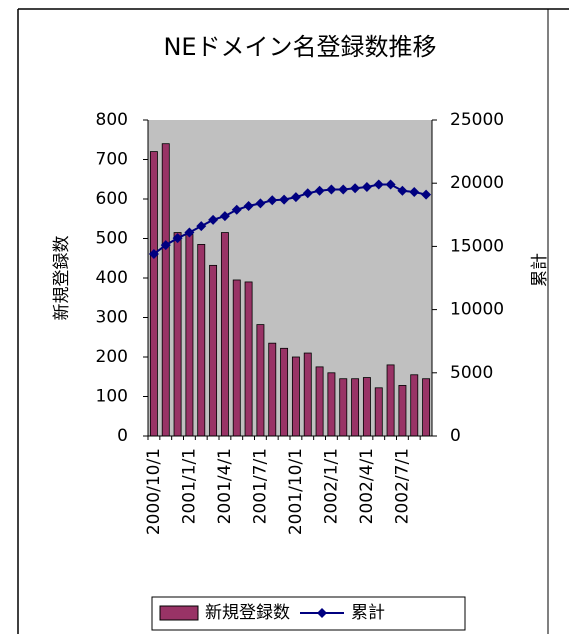  I want to click on y2-tick-label: 15000, so click(477, 246).